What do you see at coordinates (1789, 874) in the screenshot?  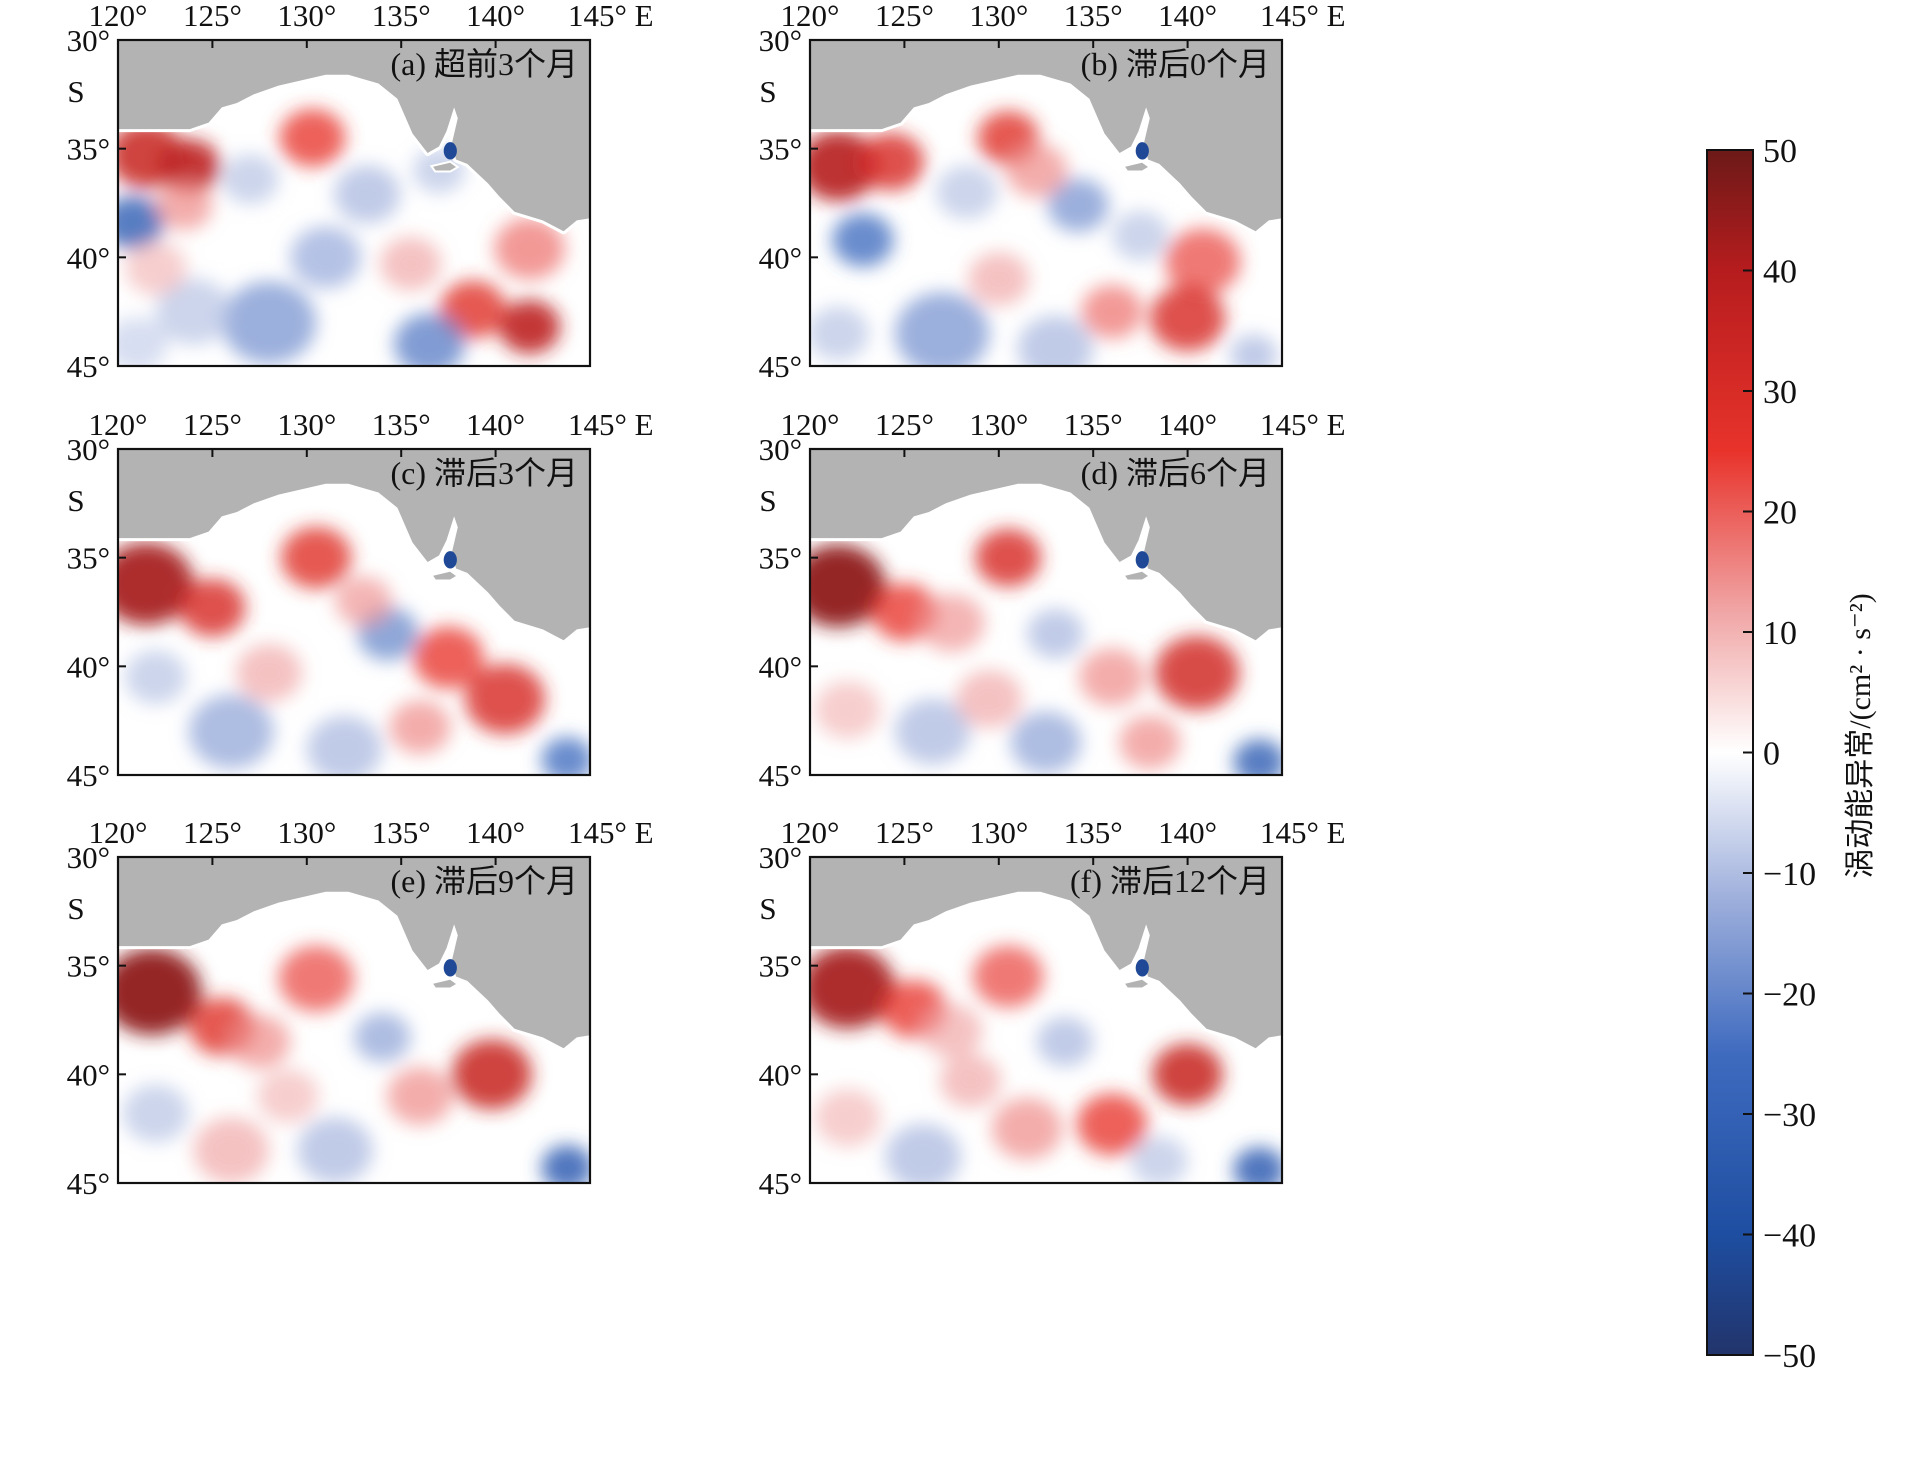 I see `colorbar-tick-label: −10` at bounding box center [1789, 874].